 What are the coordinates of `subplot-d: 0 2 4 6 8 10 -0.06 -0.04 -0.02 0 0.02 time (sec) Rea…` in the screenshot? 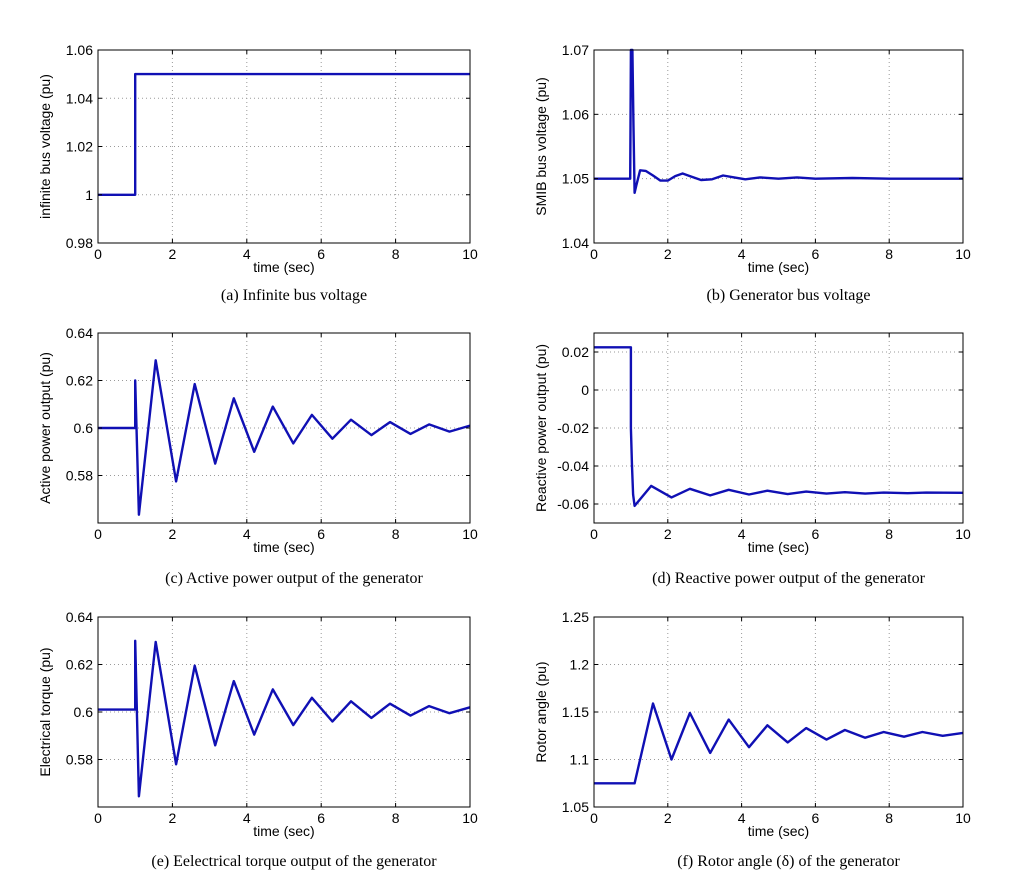 It's located at (752, 459).